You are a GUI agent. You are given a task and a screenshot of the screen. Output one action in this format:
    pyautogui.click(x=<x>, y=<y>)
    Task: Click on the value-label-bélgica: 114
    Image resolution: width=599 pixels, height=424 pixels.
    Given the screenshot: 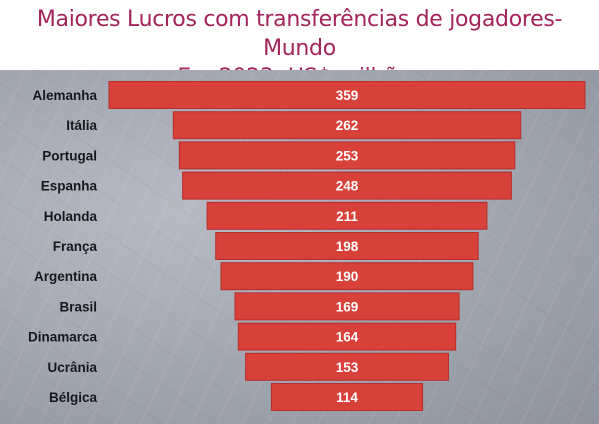 What is the action you would take?
    pyautogui.click(x=347, y=397)
    